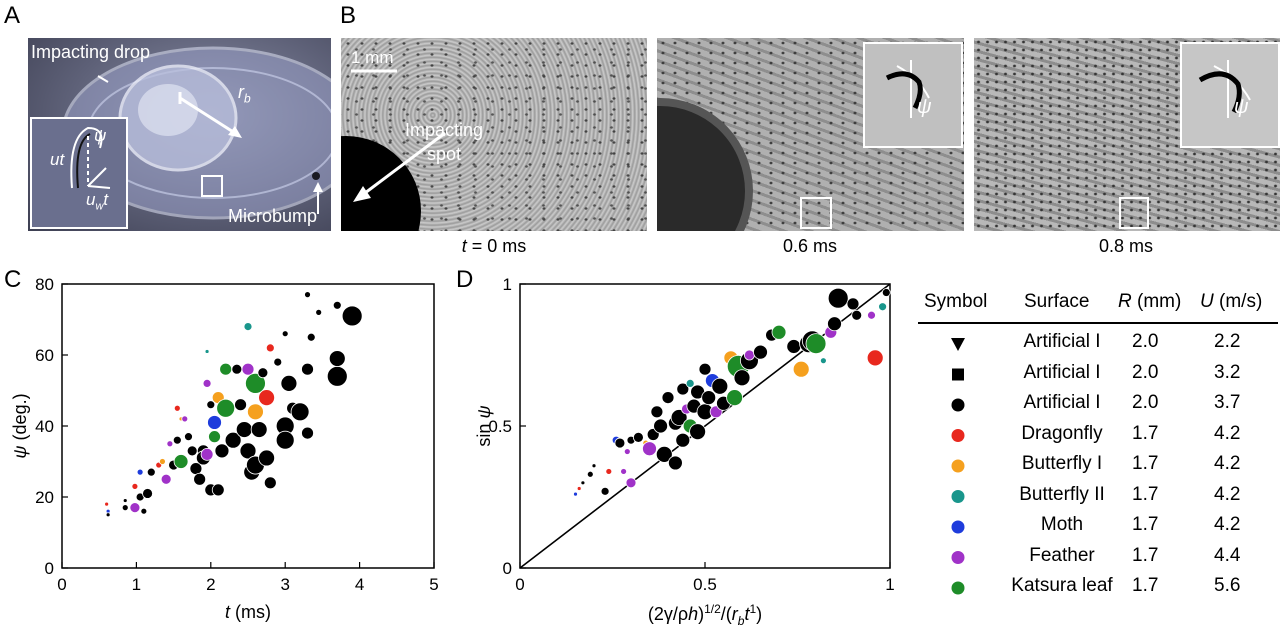 This screenshot has width=1280, height=630. What do you see at coordinates (433, 584) in the screenshot?
I see `x-tick-label: 5` at bounding box center [433, 584].